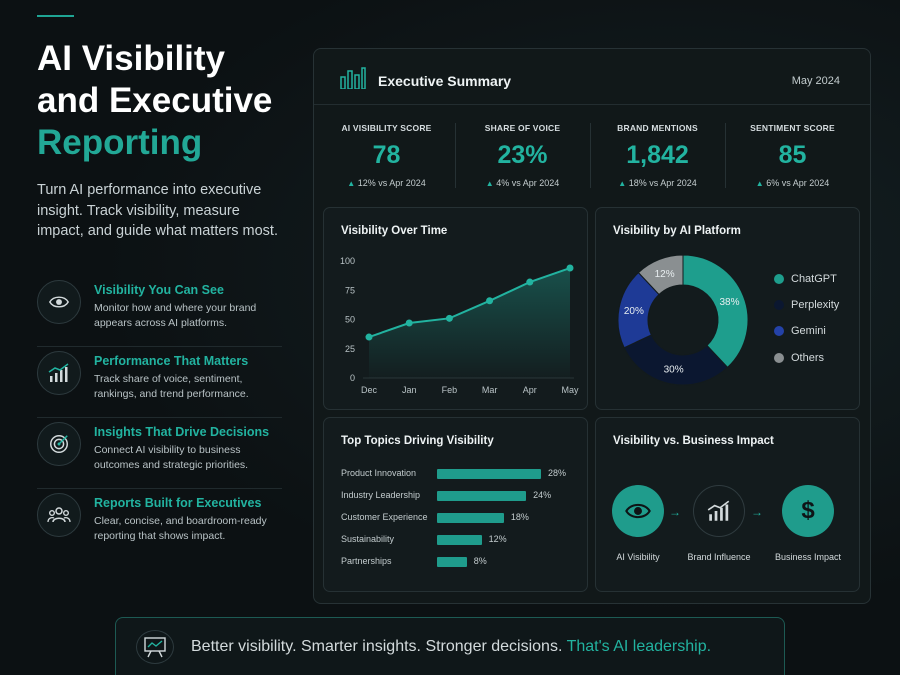 The width and height of the screenshot is (900, 675). What do you see at coordinates (131, 58) in the screenshot?
I see `hero-title-line1: AI Visibility` at bounding box center [131, 58].